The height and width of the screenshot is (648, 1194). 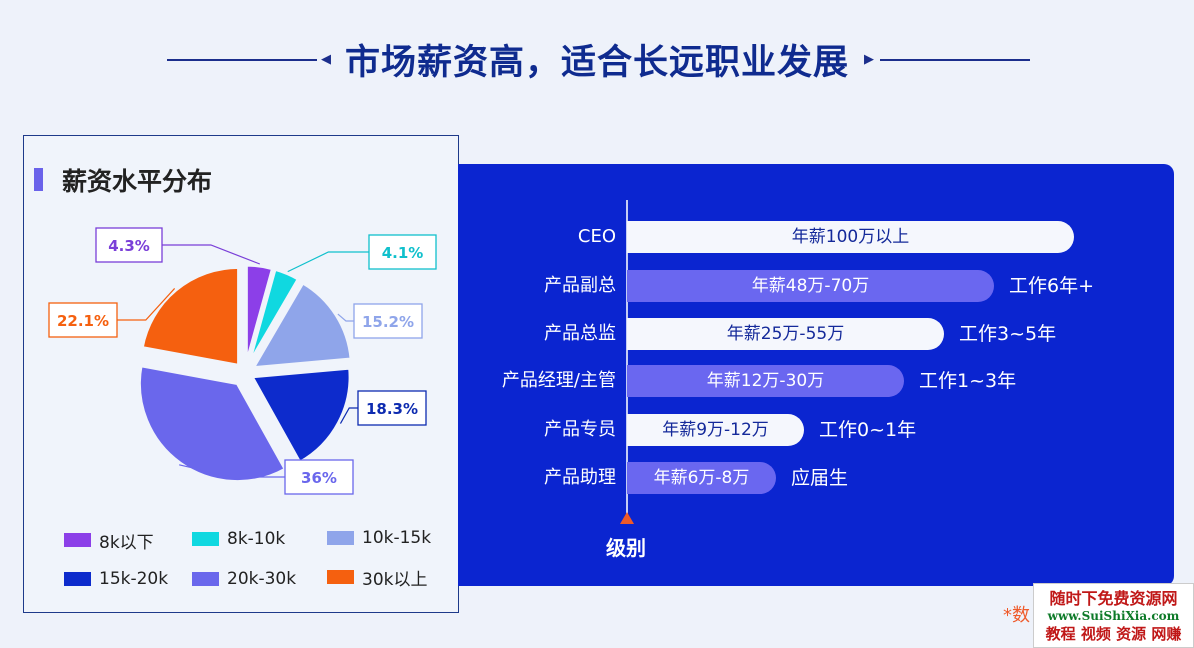 What do you see at coordinates (626, 548) in the screenshot?
I see `axis-label: 级别` at bounding box center [626, 548].